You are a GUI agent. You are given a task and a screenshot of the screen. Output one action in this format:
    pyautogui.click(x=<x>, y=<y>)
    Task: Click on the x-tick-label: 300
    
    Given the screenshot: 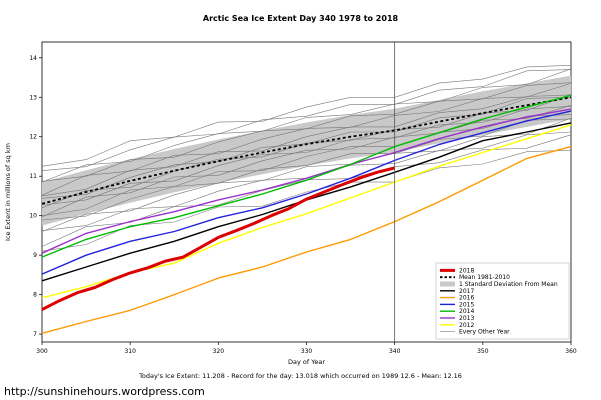 What is the action you would take?
    pyautogui.click(x=42, y=351)
    